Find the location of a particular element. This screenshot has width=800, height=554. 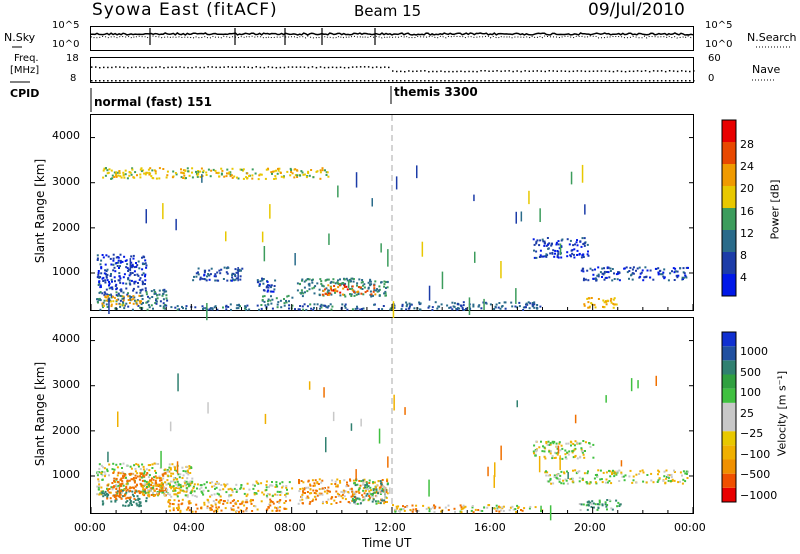

vel-cbar-100: 100 is located at coordinates (750, 392).